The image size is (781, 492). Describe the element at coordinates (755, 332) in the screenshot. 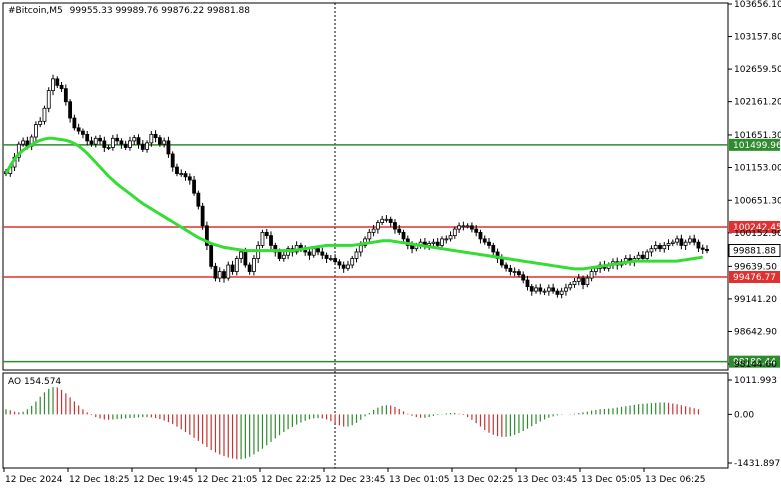

I see `price-axis-label: 98642.90` at that location.